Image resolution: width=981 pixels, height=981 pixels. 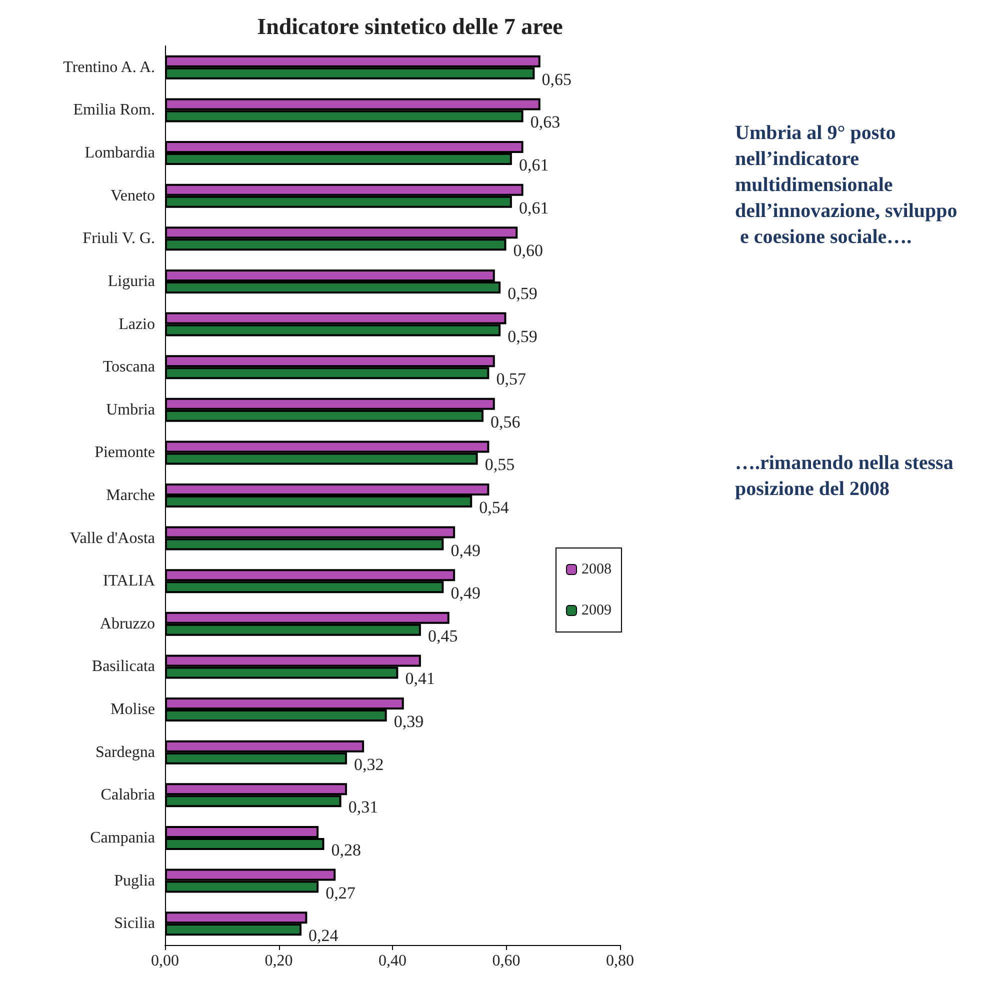 I want to click on y-tick-label: Abruzzo, so click(x=127, y=623).